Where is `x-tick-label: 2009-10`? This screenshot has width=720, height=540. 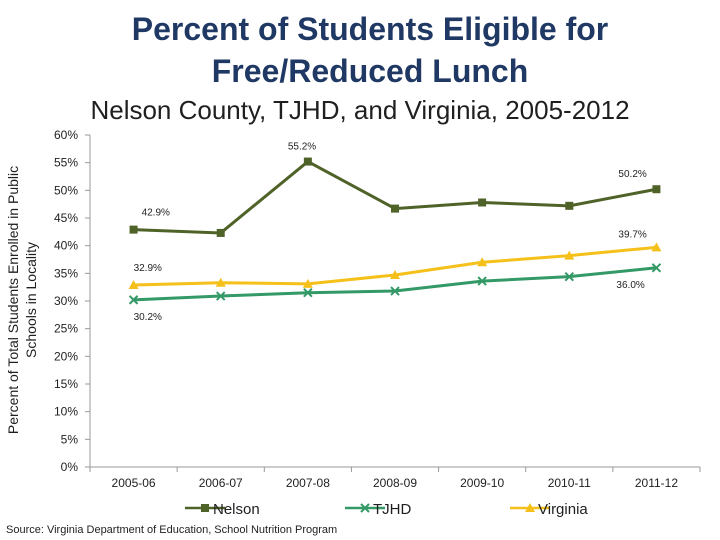 x-tick-label: 2009-10 is located at coordinates (482, 483).